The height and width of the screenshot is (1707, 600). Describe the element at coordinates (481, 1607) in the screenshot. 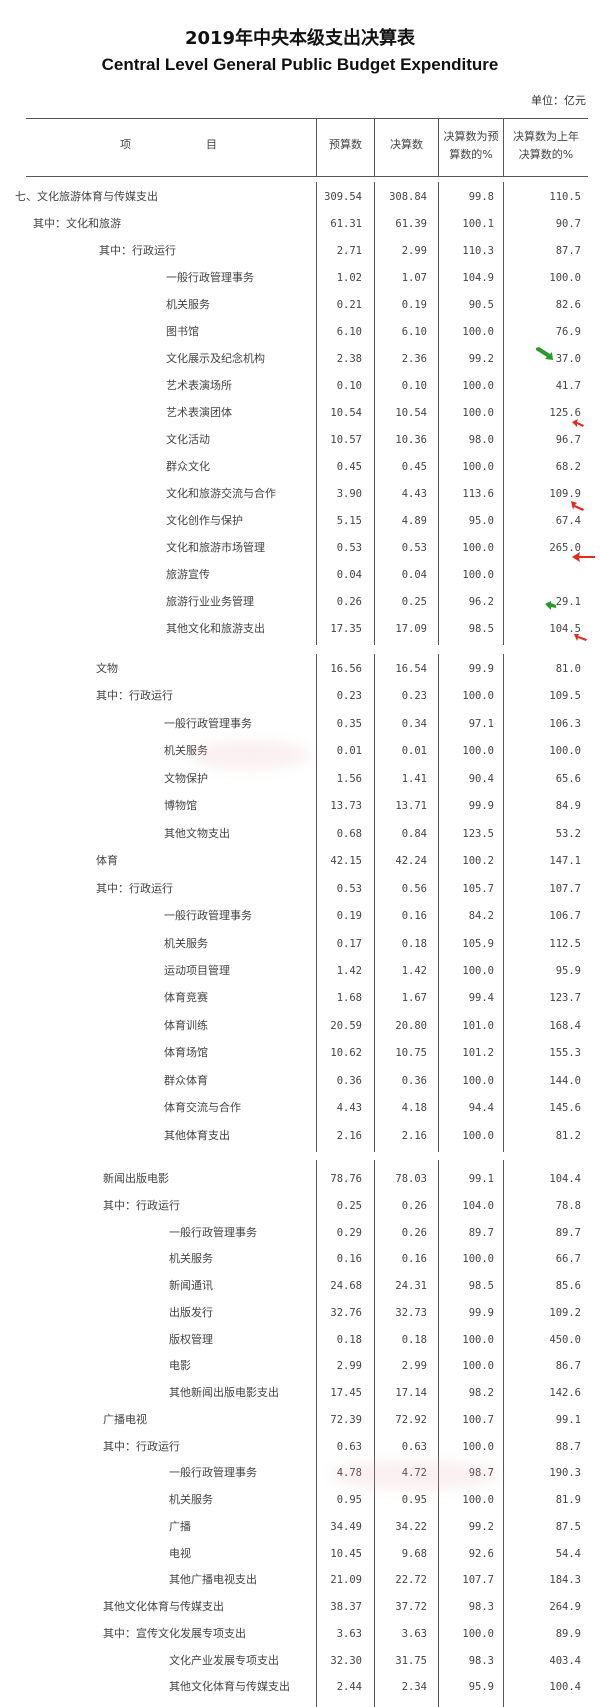

I see `pct-budget-value: 98.3` at that location.